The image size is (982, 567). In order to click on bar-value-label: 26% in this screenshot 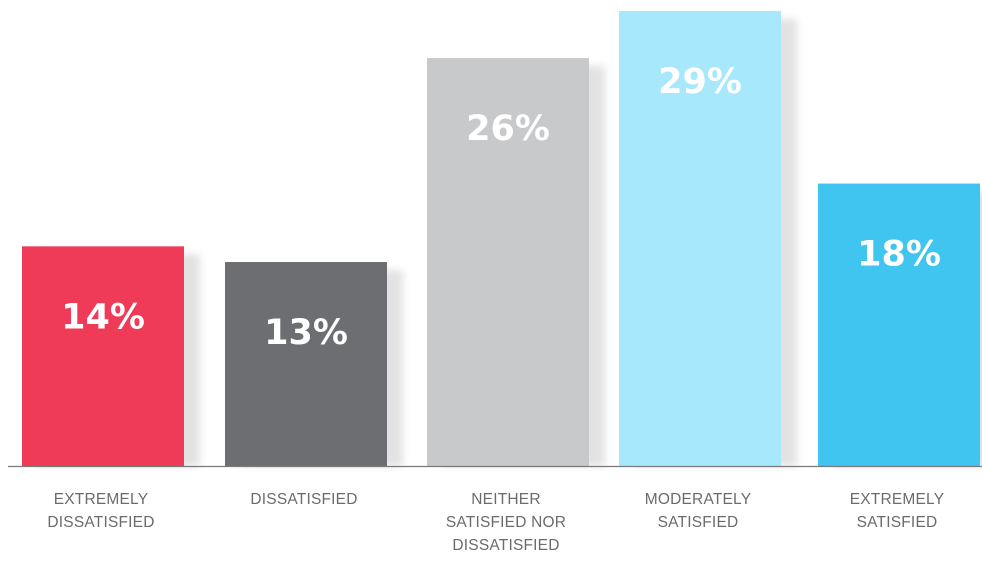, I will do `click(508, 129)`.